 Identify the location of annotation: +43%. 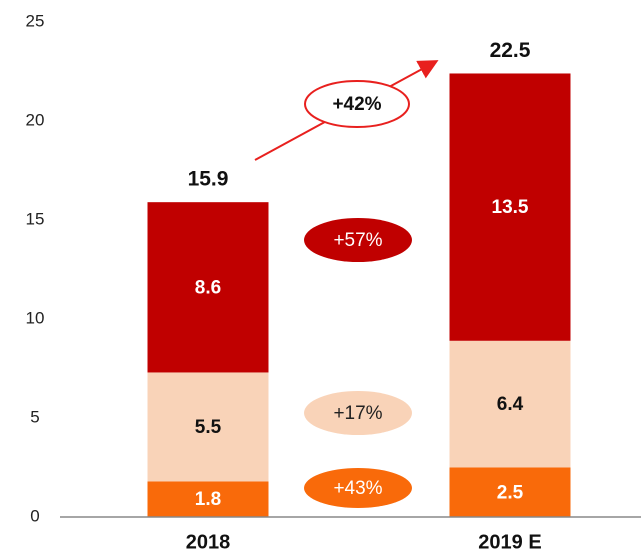
(357, 488).